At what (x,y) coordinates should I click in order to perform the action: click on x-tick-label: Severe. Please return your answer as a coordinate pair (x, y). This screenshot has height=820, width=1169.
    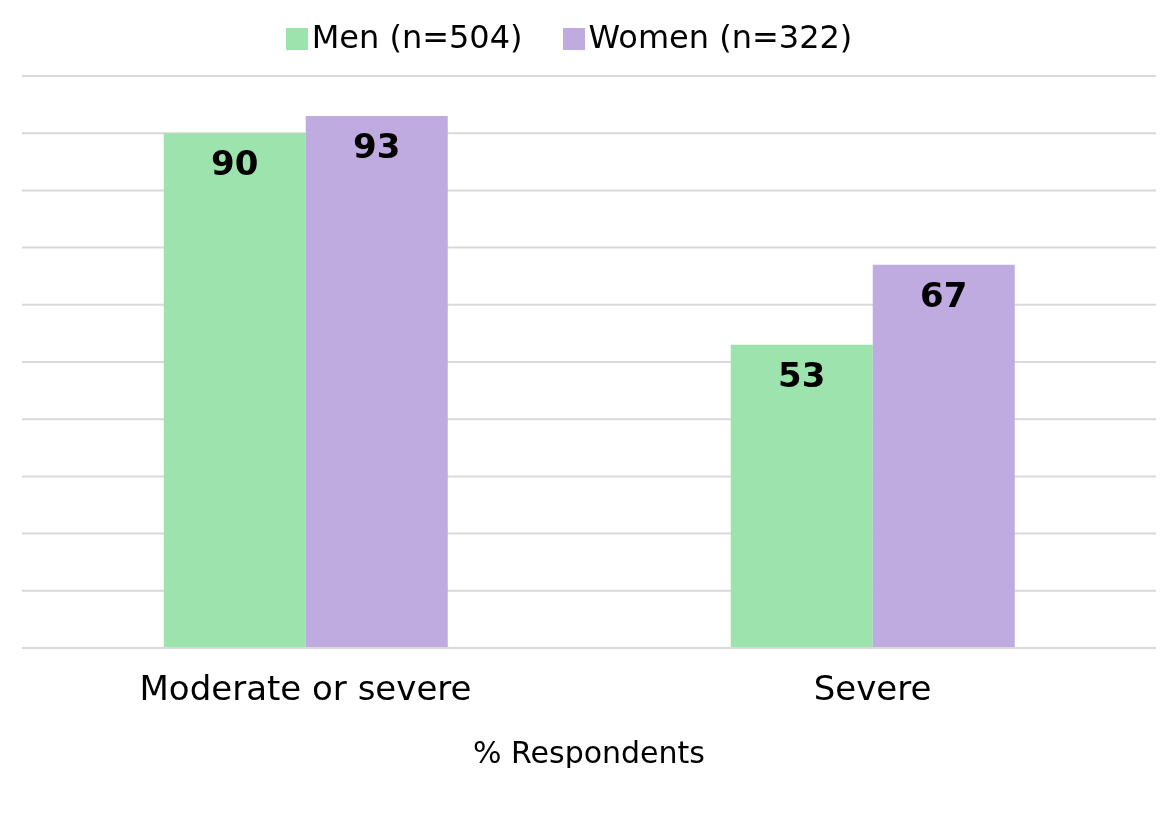
    Looking at the image, I should click on (872, 688).